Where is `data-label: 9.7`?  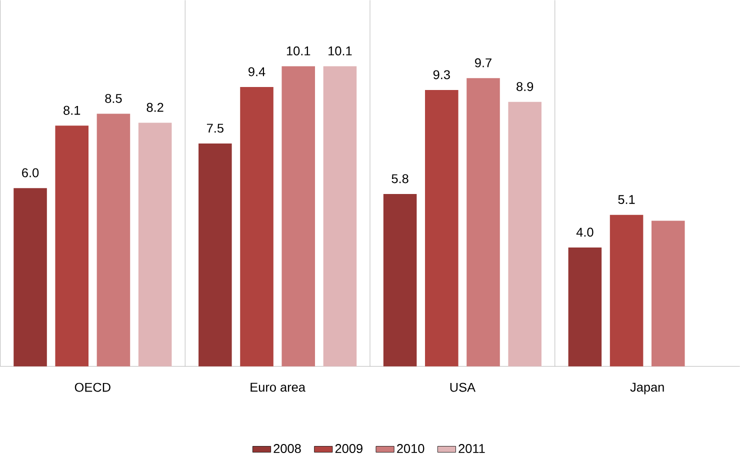
data-label: 9.7 is located at coordinates (483, 63).